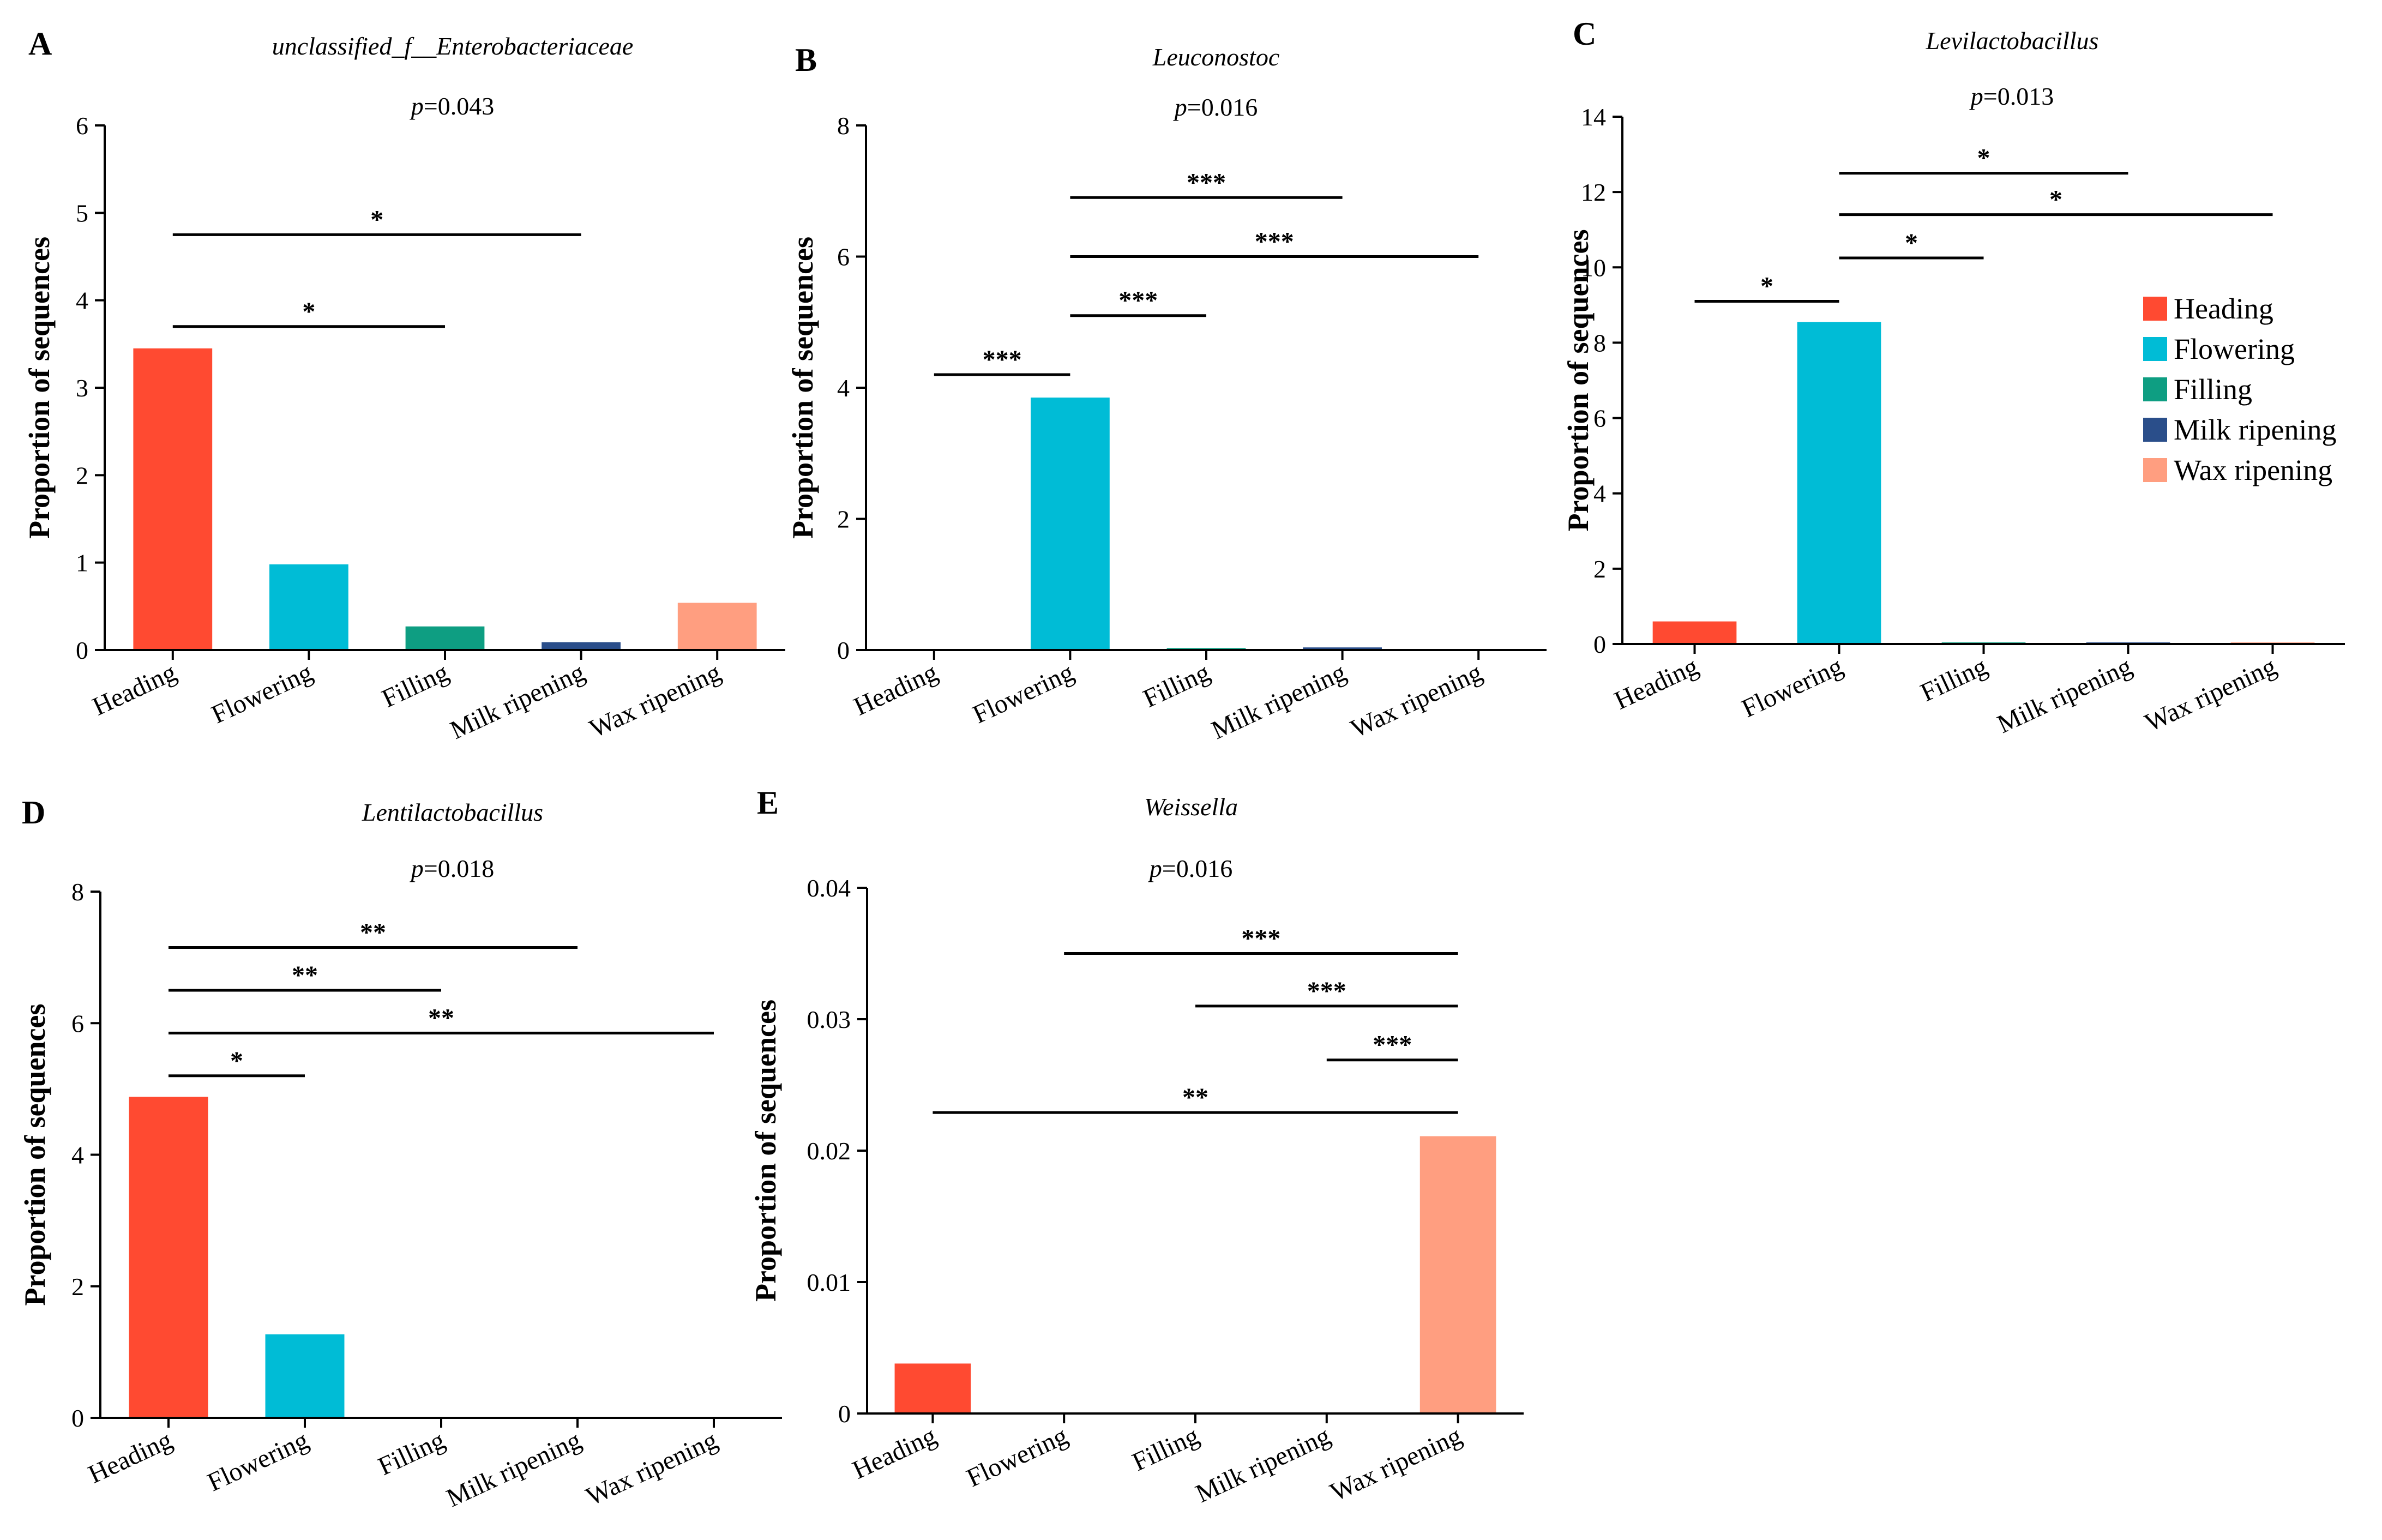 The image size is (2382, 1540). I want to click on p-value: p=0.018, so click(452, 869).